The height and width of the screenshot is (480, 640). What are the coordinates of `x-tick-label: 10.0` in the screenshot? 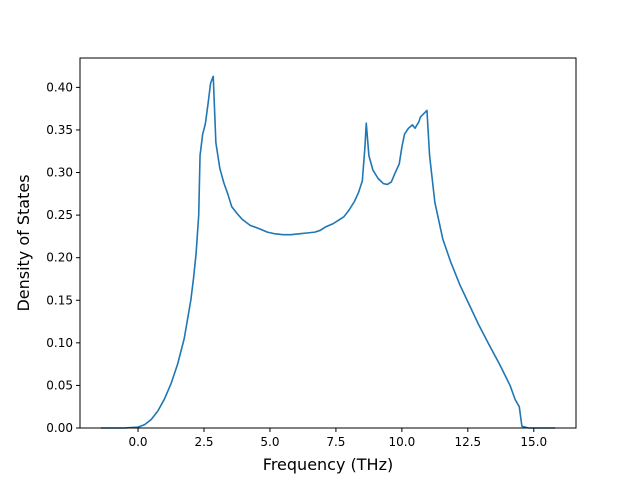 It's located at (402, 442).